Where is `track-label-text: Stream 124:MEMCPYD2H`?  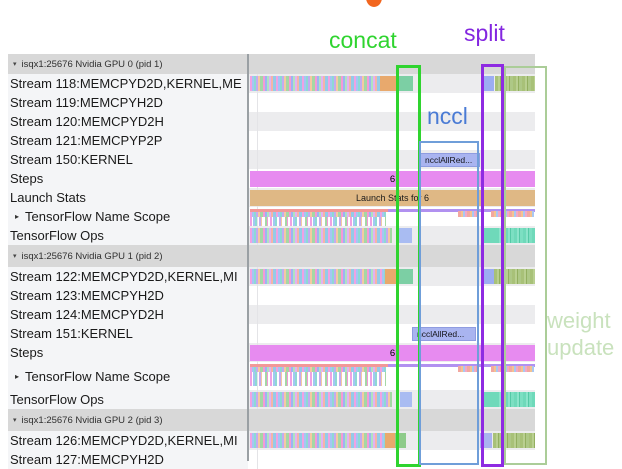 track-label-text: Stream 124:MEMCPYD2H is located at coordinates (87, 314).